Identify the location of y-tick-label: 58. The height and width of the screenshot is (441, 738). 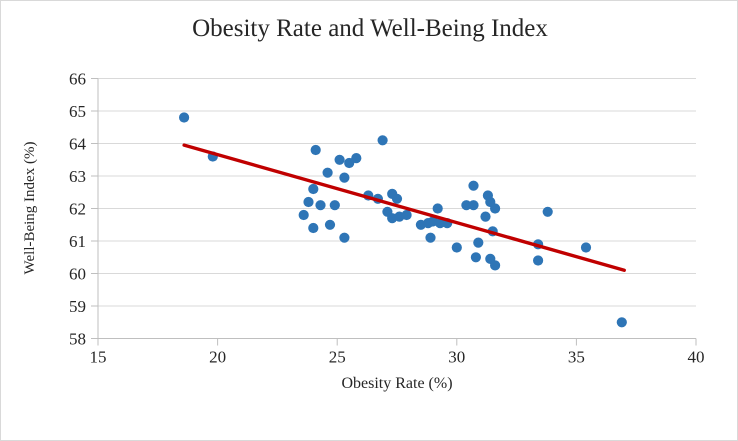
(77, 339).